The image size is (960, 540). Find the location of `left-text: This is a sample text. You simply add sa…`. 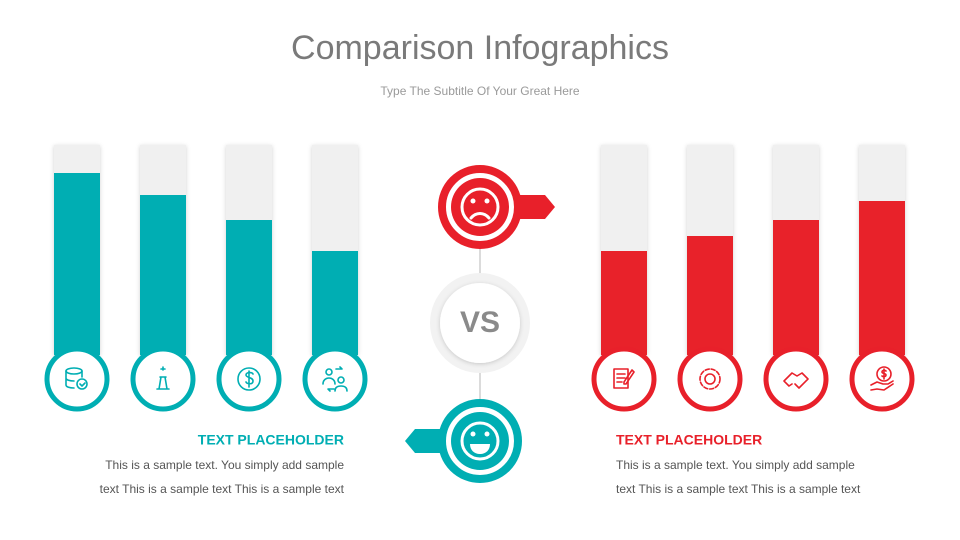

left-text: This is a sample text. You simply add sa… is located at coordinates (224, 465).